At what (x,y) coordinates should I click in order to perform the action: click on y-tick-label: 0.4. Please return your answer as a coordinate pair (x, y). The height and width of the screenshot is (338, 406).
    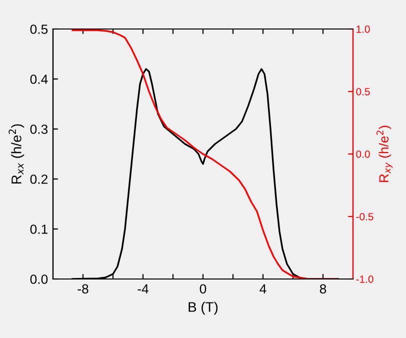
    Looking at the image, I should click on (39, 79).